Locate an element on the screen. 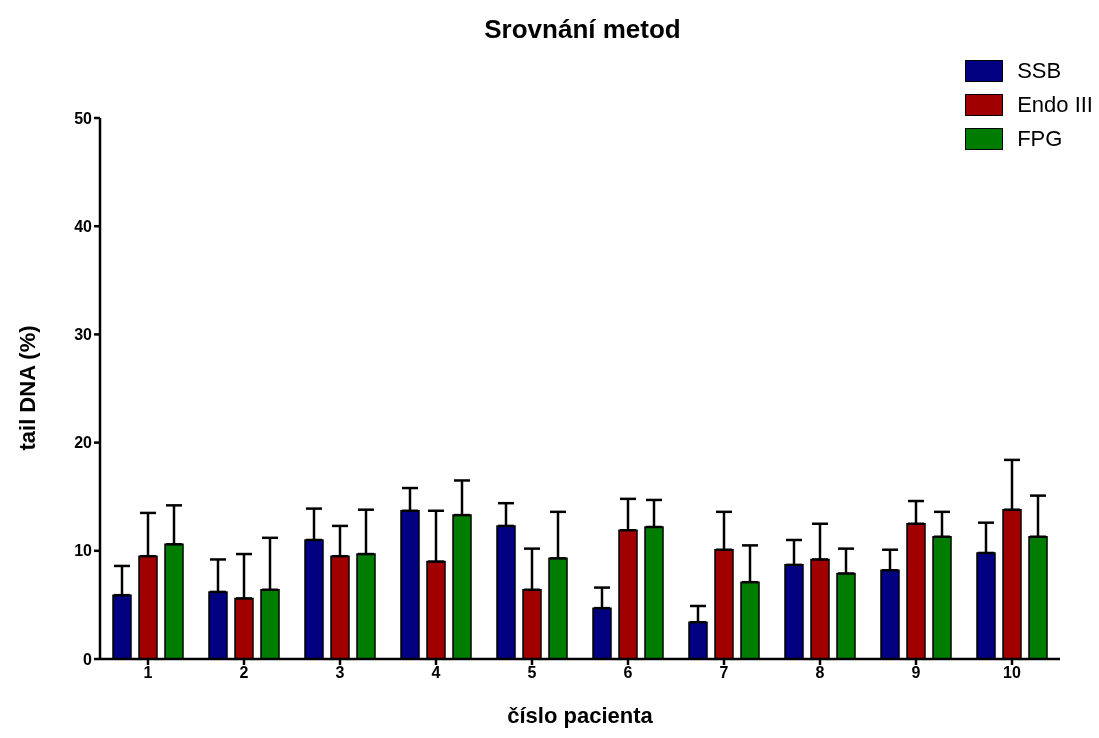 Image resolution: width=1099 pixels, height=738 pixels. legend-label: Endo III is located at coordinates (1055, 105).